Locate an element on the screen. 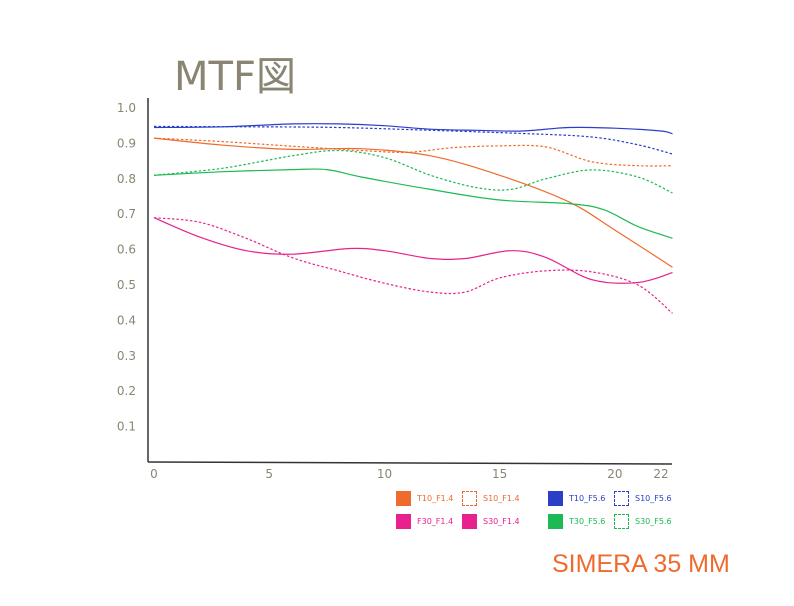 The image size is (794, 606). x-axis is located at coordinates (410, 463).